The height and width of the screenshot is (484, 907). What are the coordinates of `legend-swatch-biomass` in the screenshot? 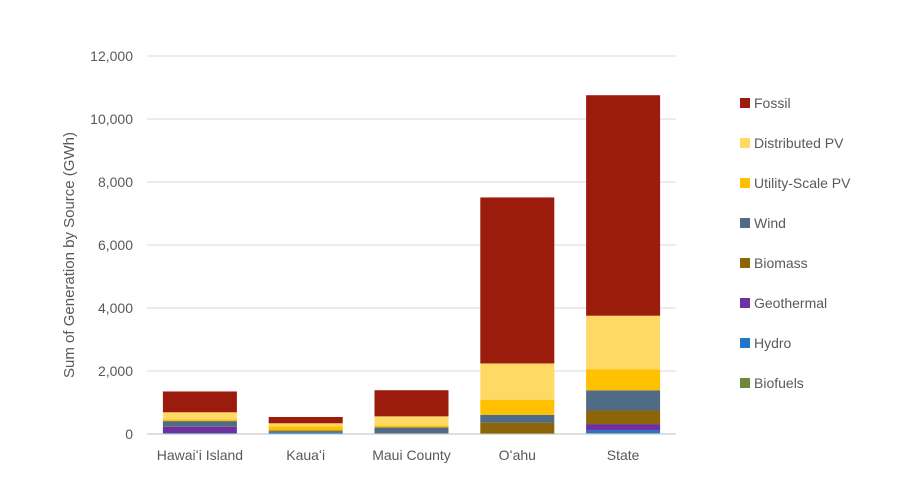 It's located at (745, 263).